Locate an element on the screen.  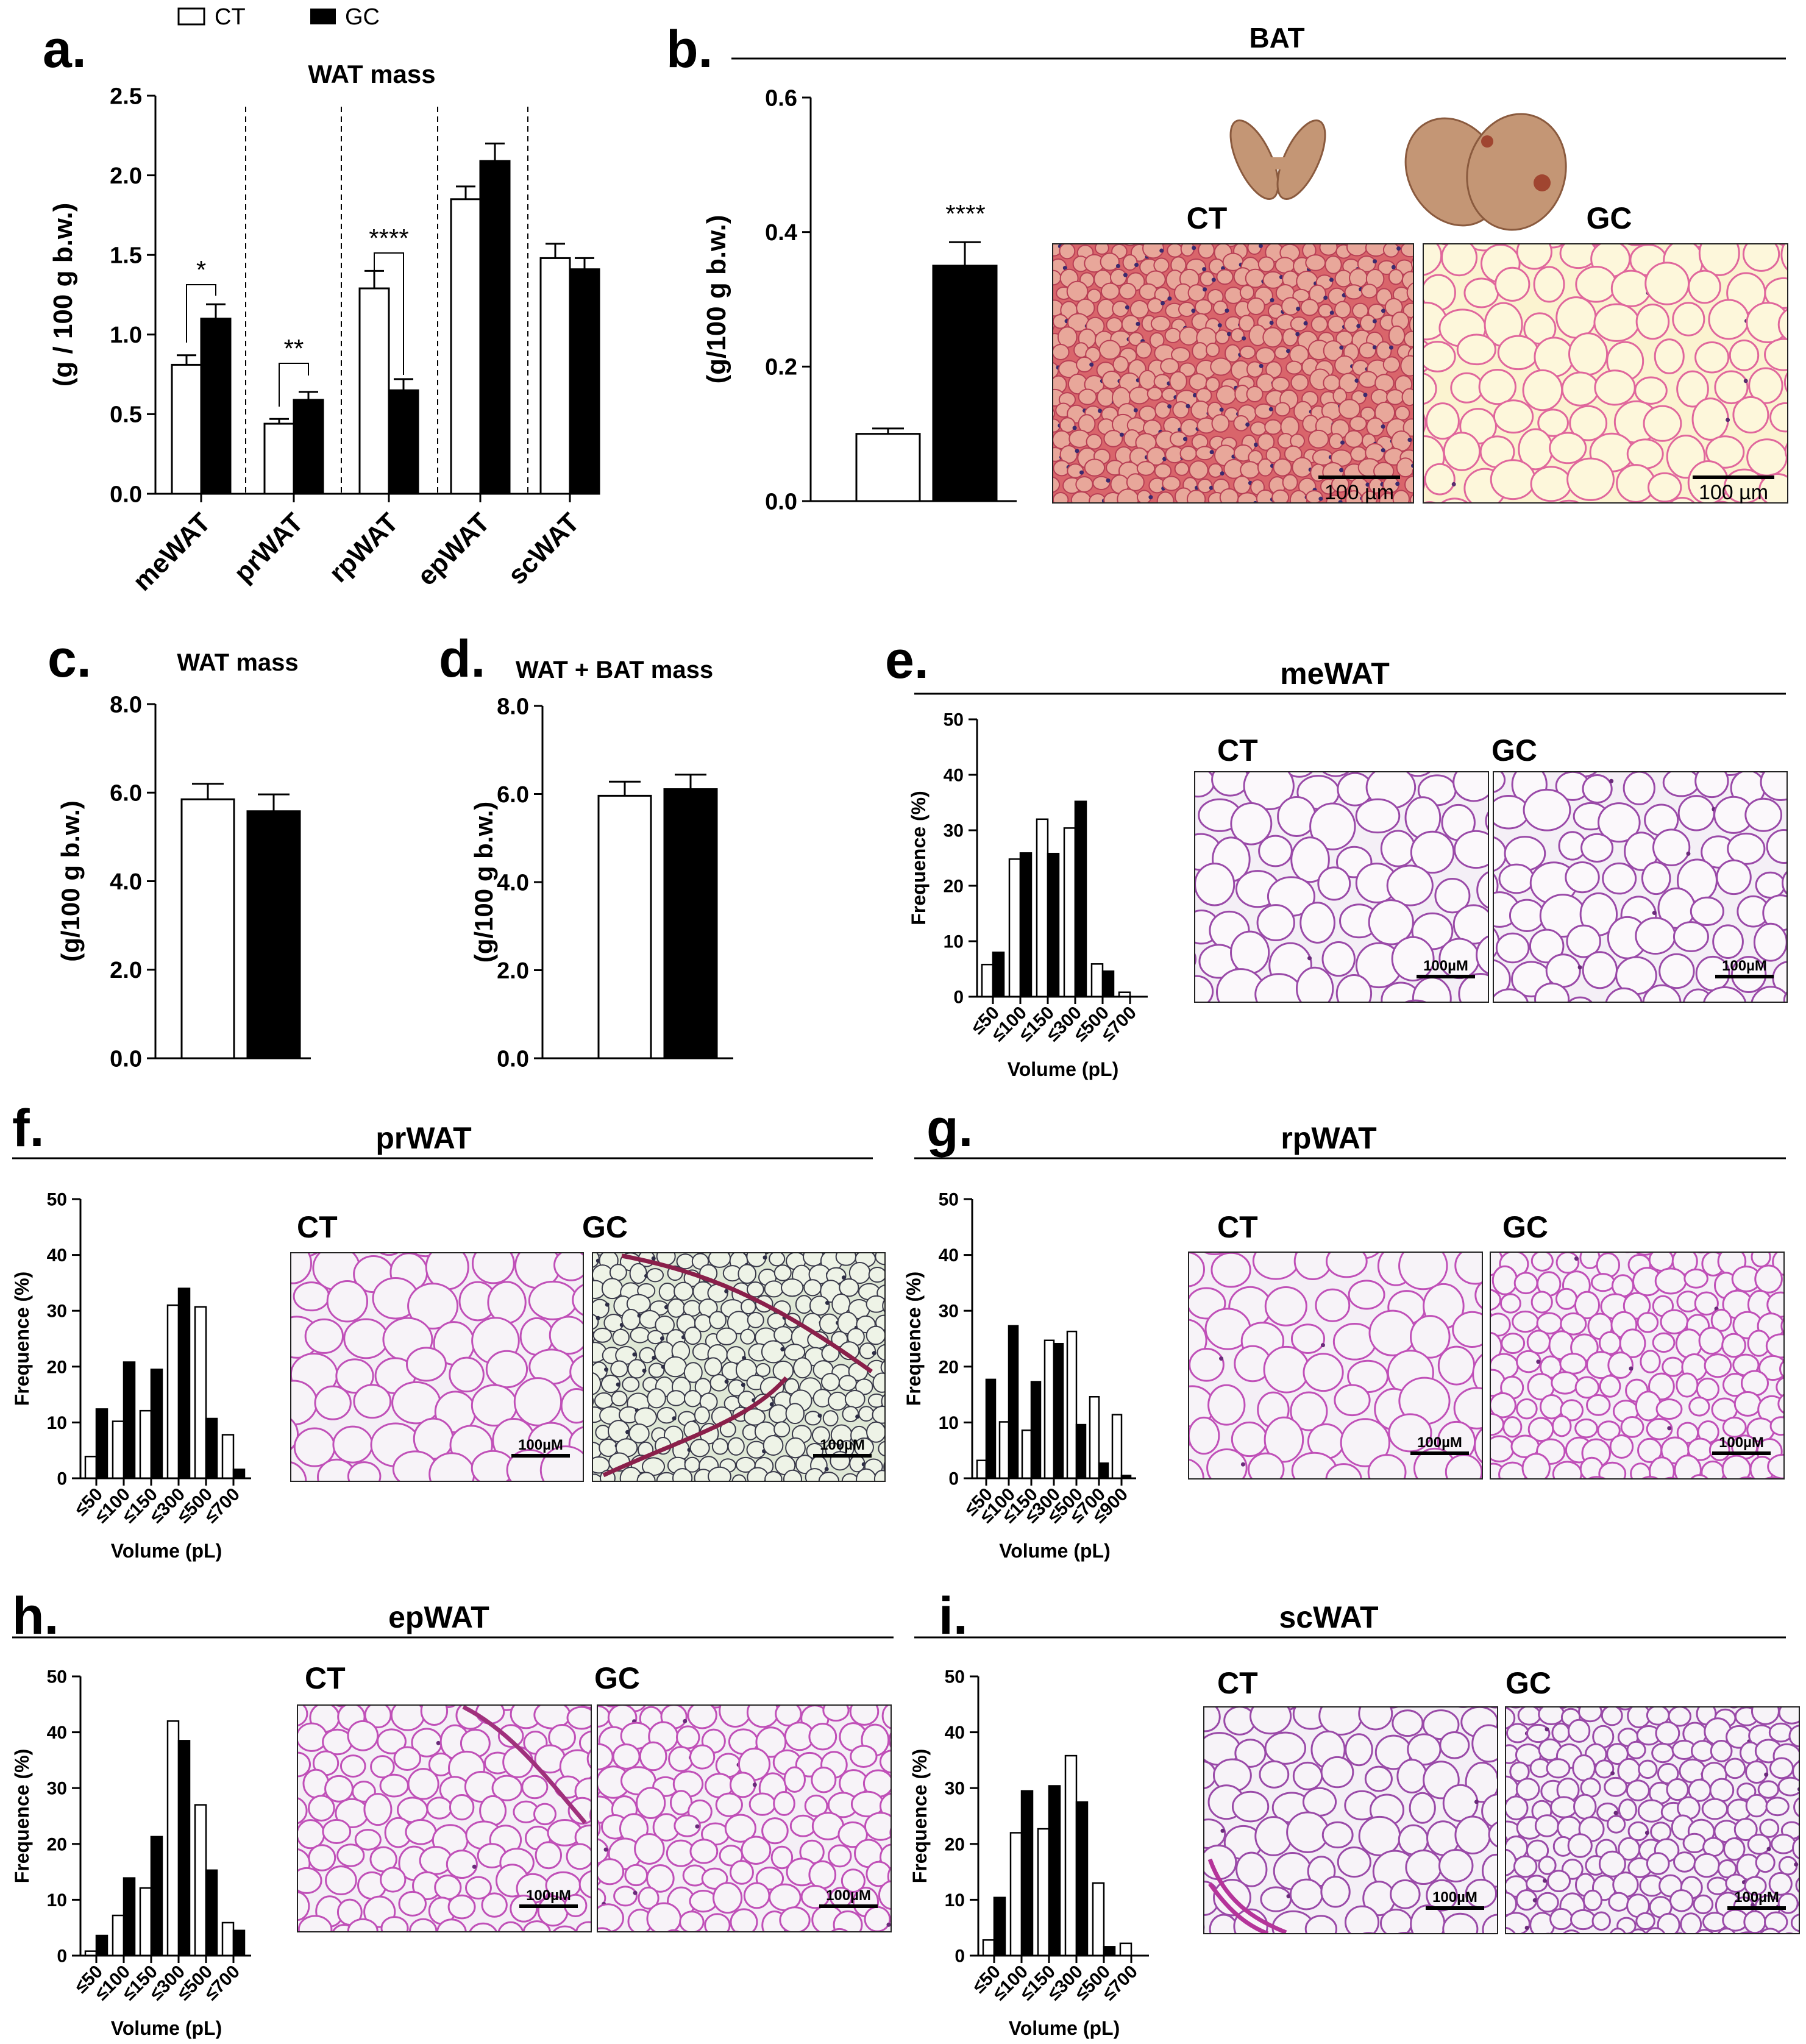
y-axis-label: (g/100 g b.w.) is located at coordinates (716, 299).